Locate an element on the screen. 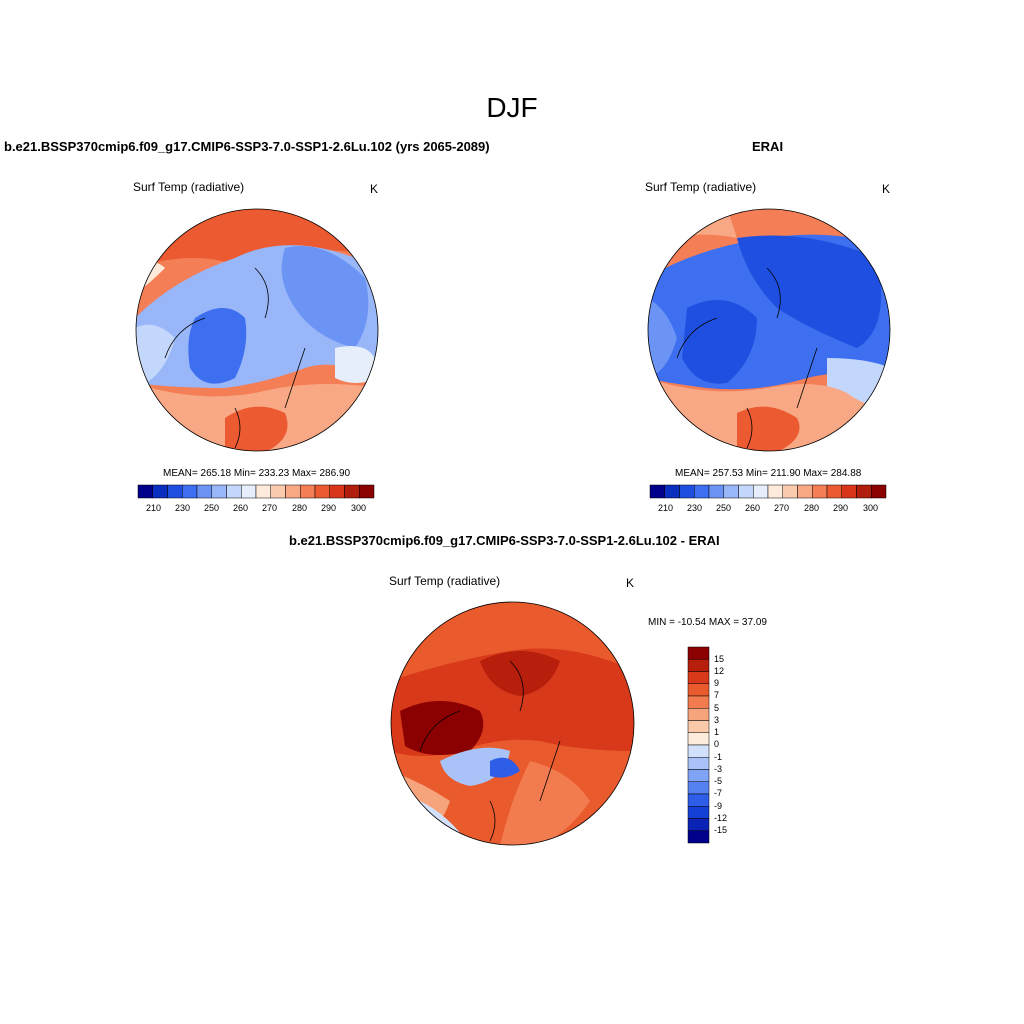 This screenshot has width=1024, height=1024. panel-diff-colorbar-tick: 15 is located at coordinates (719, 659).